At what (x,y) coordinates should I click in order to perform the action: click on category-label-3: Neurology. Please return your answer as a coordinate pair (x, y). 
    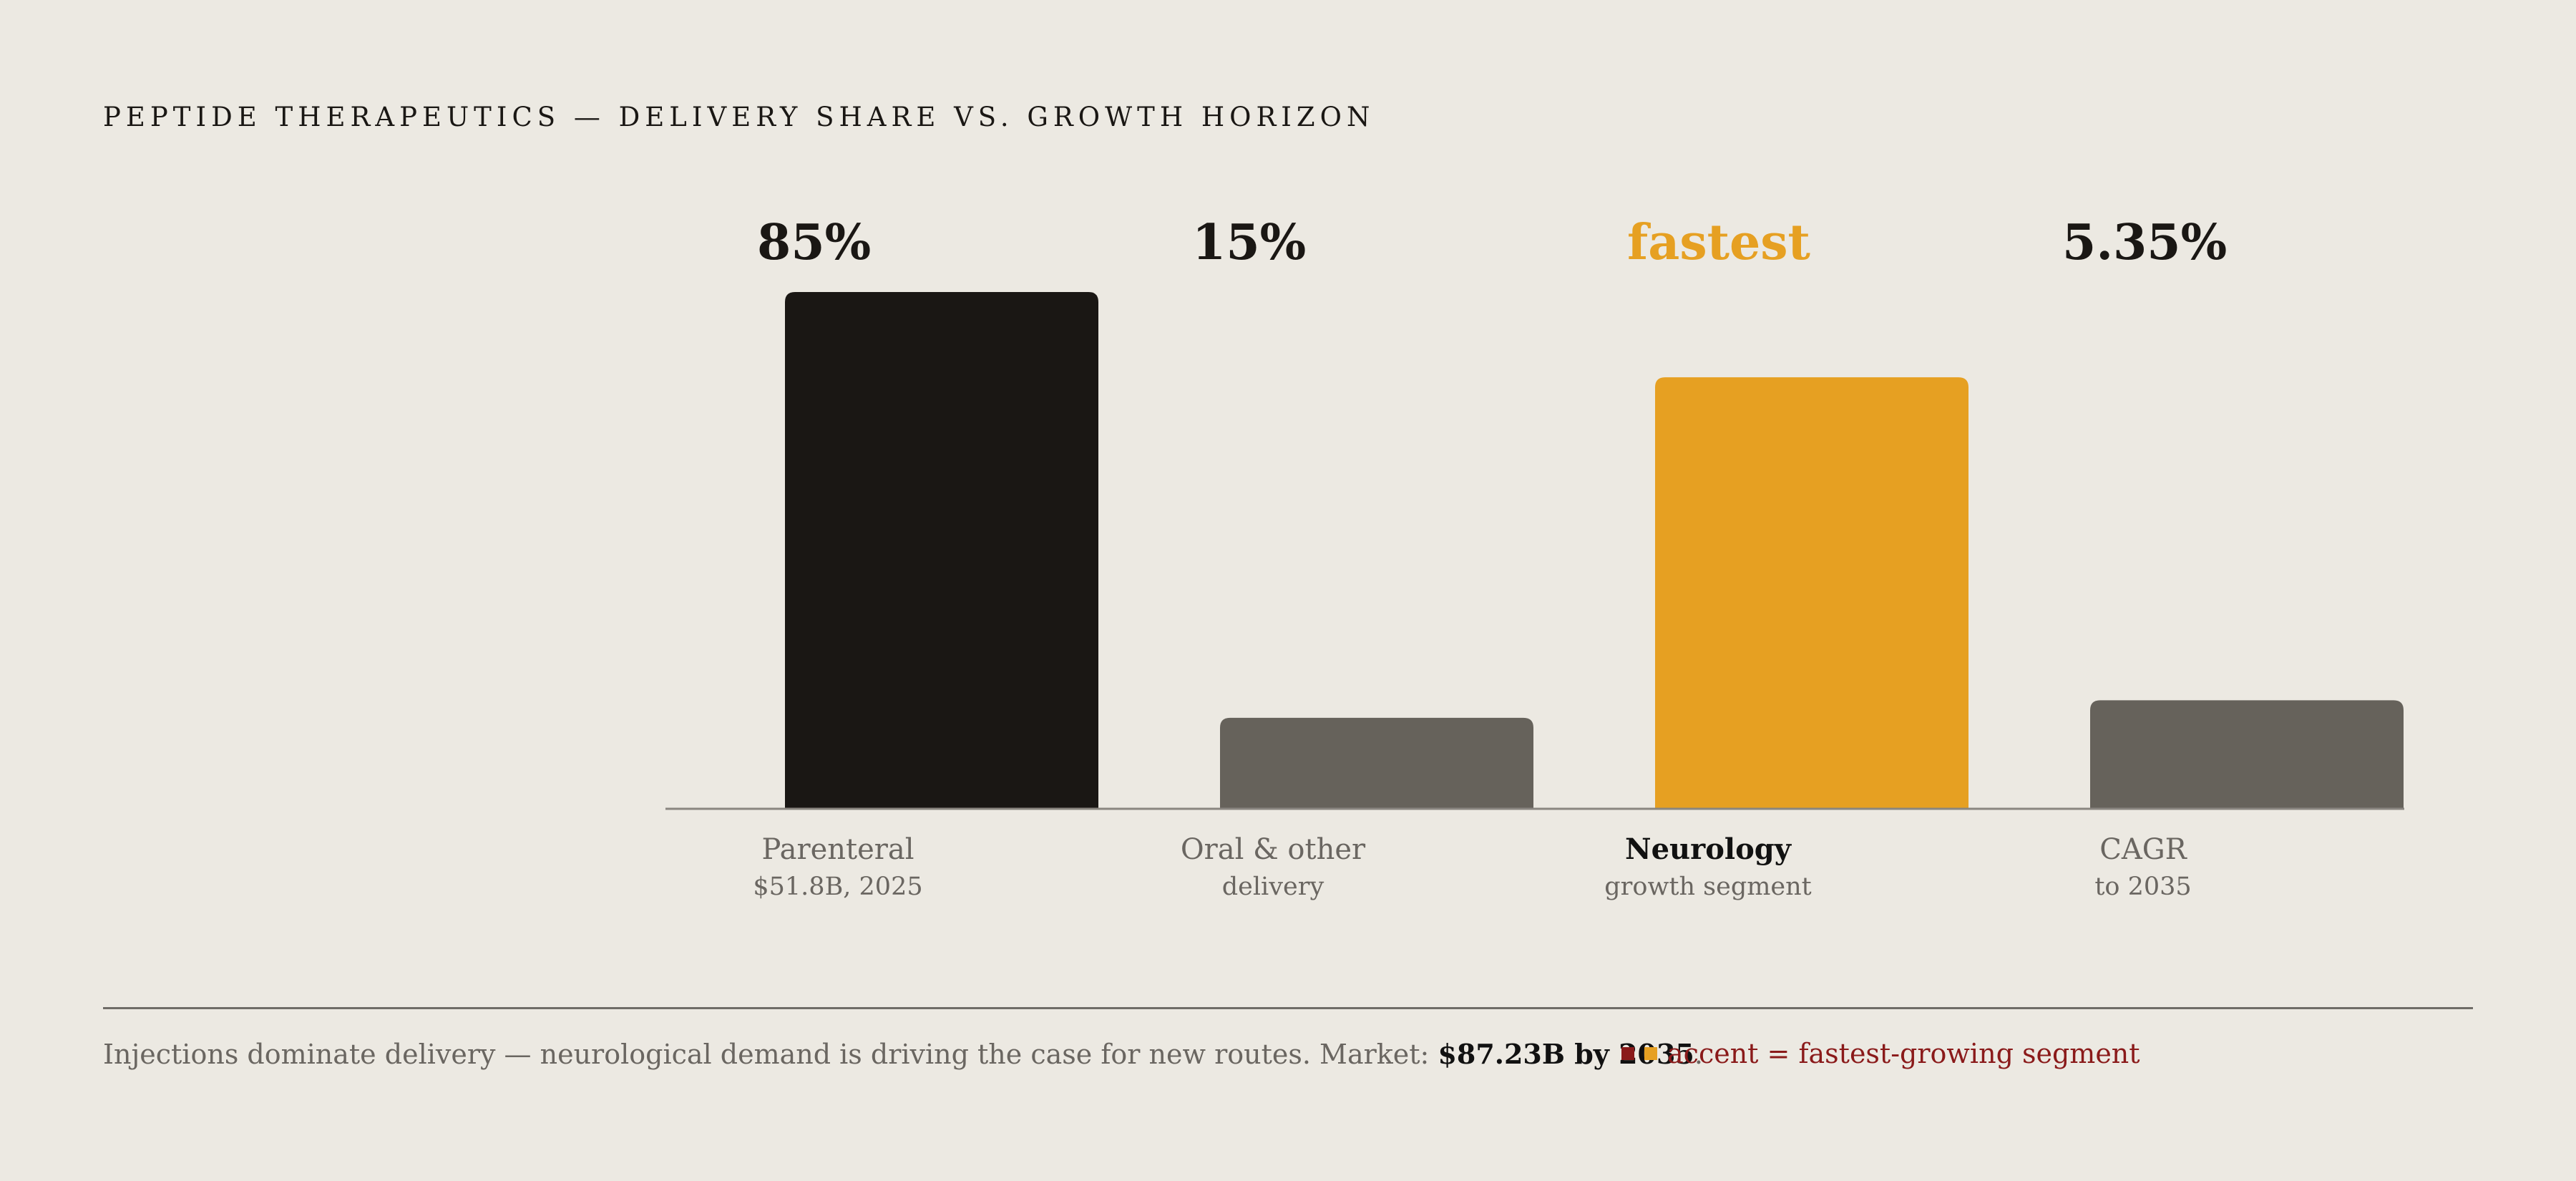
    Looking at the image, I should click on (1708, 849).